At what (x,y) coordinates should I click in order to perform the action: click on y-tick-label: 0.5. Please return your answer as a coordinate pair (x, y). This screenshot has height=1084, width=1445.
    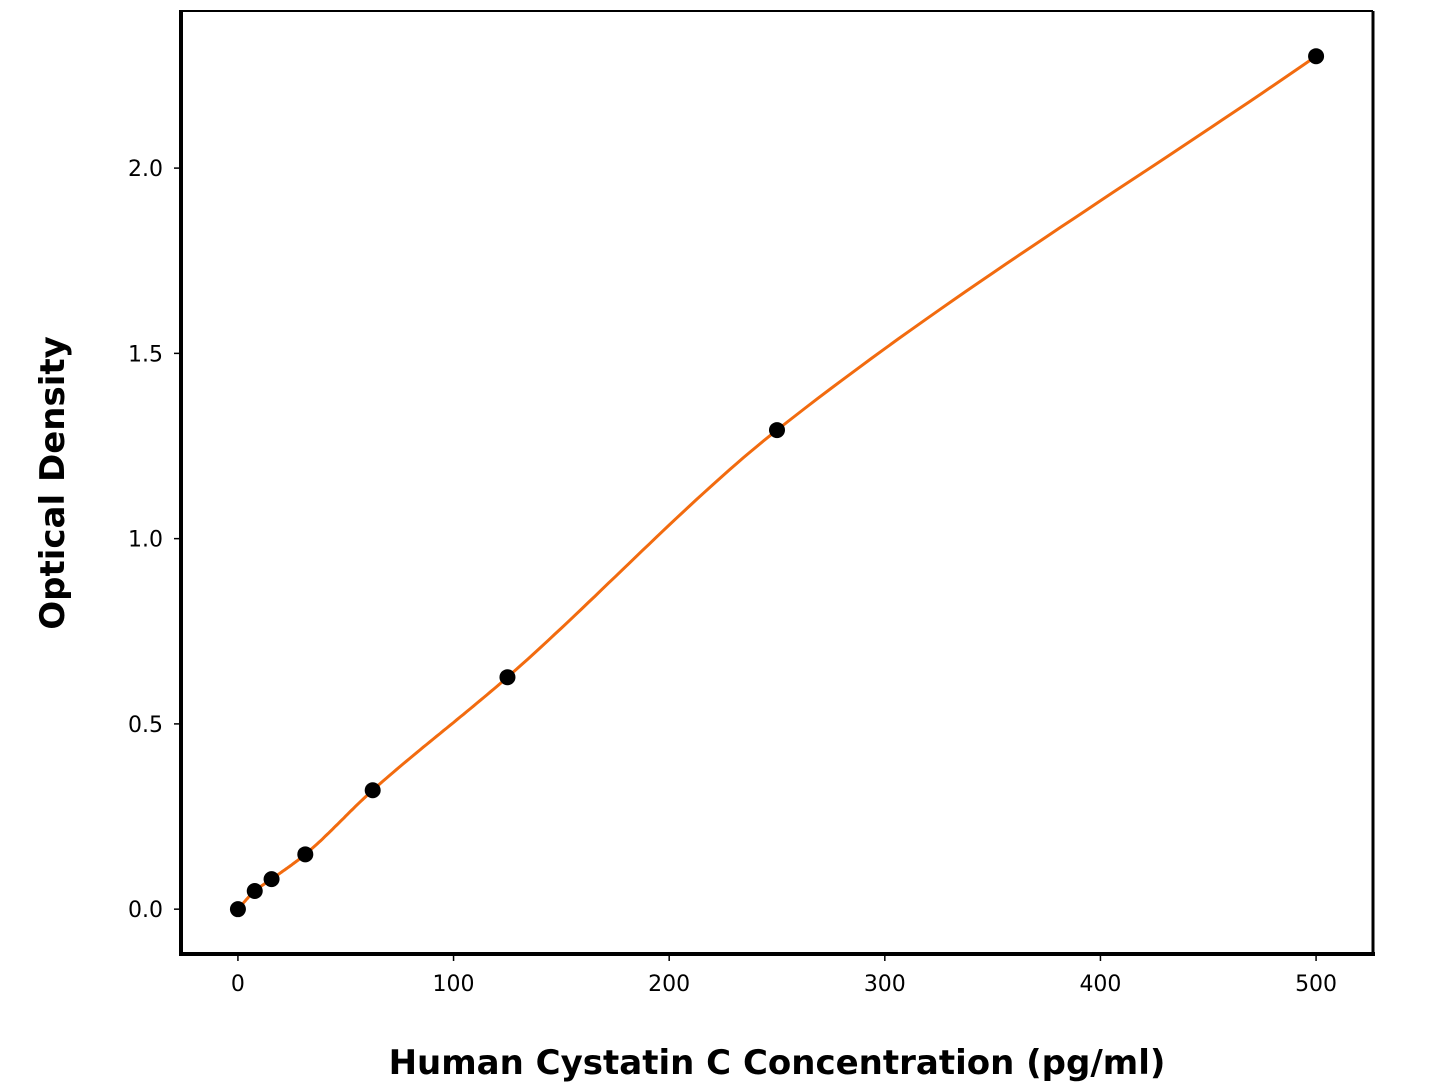
    Looking at the image, I should click on (145, 725).